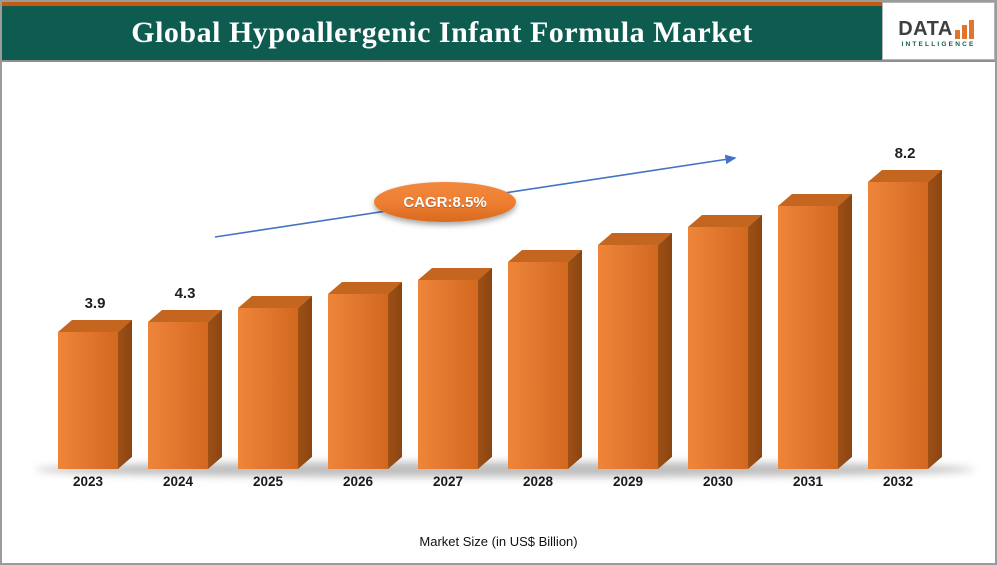 Image resolution: width=997 pixels, height=565 pixels. What do you see at coordinates (898, 481) in the screenshot?
I see `x-axis-label-2032: 2032` at bounding box center [898, 481].